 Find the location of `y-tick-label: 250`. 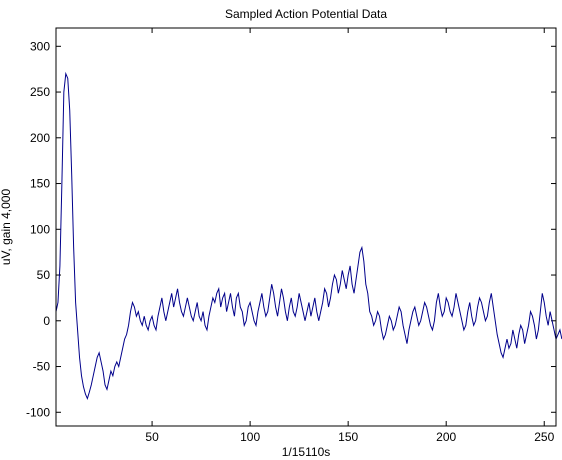

y-tick-label: 250 is located at coordinates (40, 92).